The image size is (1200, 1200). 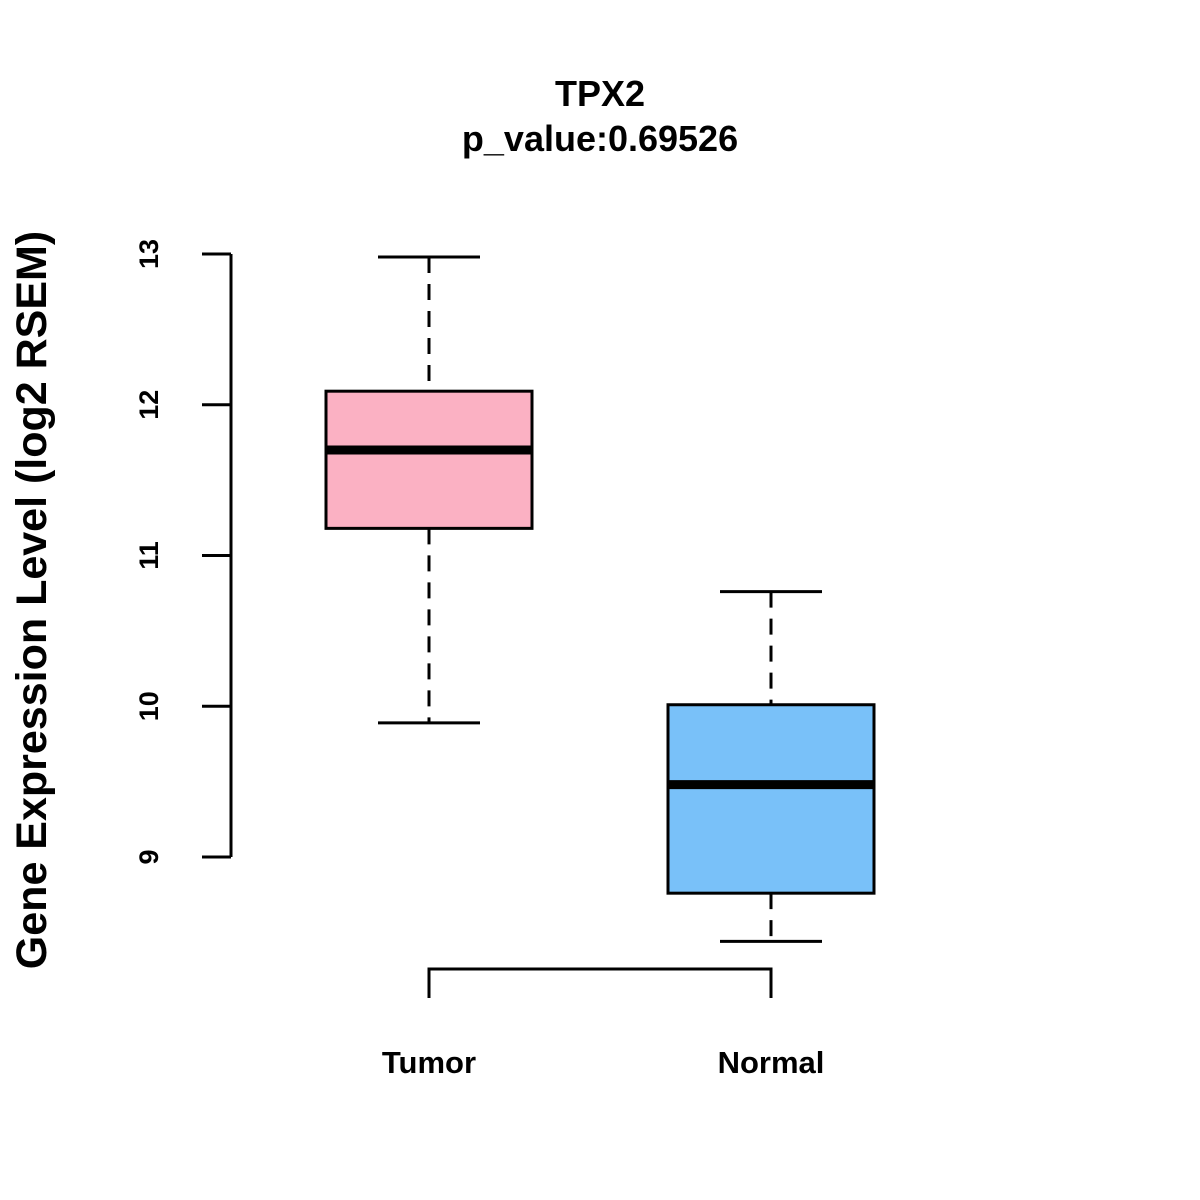 I want to click on box-tumor, so click(x=429, y=490).